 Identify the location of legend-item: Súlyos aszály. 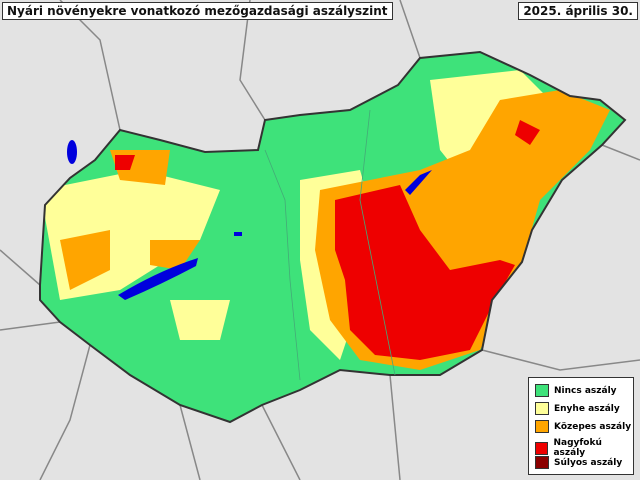
(578, 462).